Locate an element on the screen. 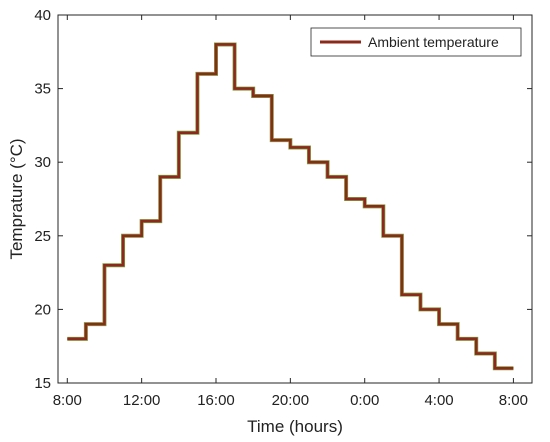 This screenshot has height=442, width=550. x-tick-label: 16:00 is located at coordinates (216, 400).